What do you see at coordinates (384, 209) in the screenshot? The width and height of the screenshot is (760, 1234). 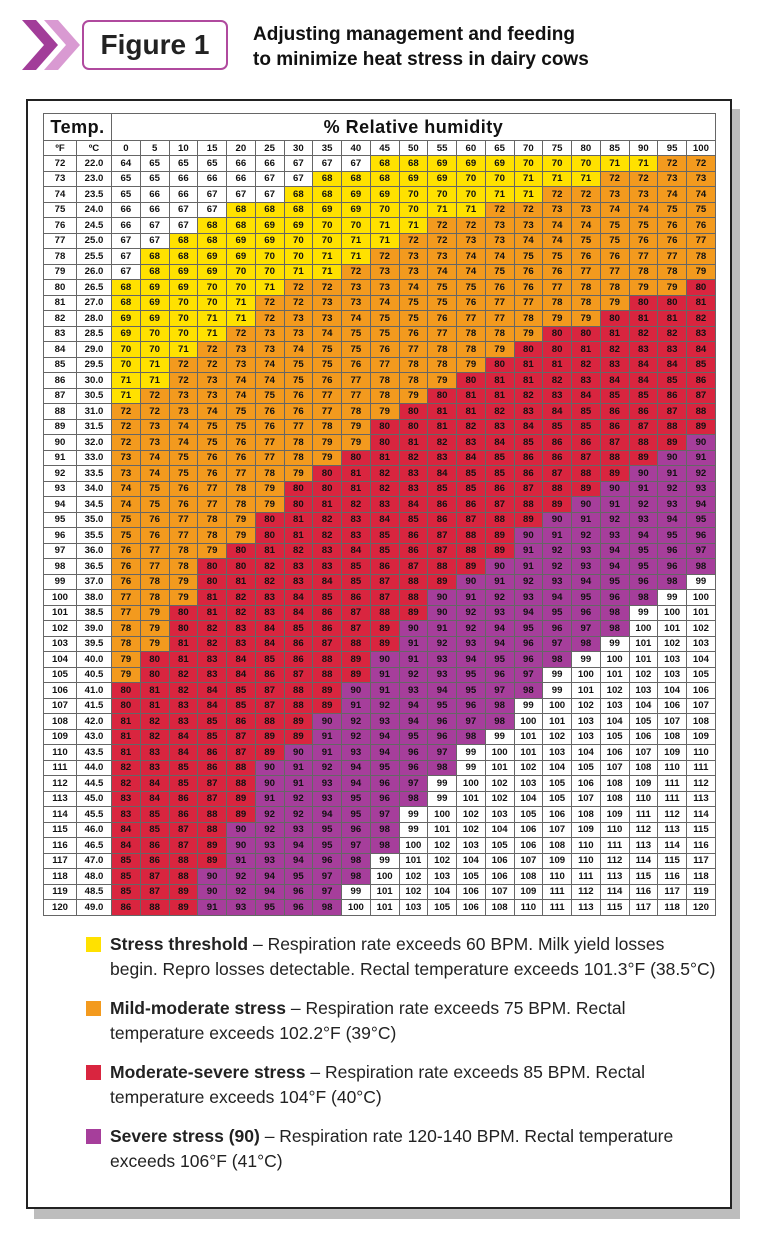 I see `thi-cell: 70` at bounding box center [384, 209].